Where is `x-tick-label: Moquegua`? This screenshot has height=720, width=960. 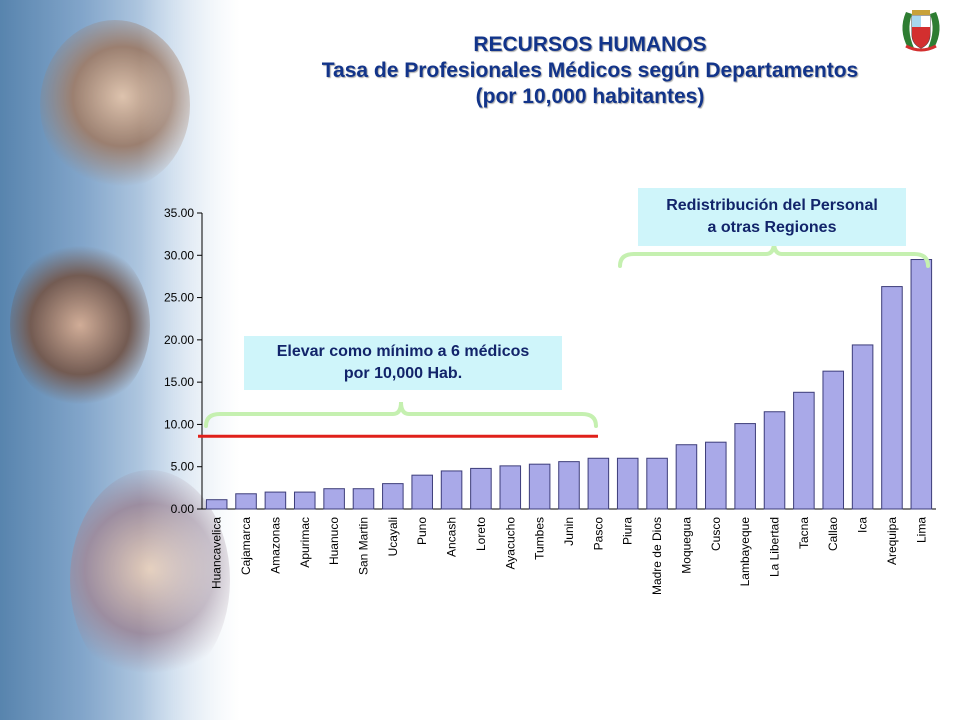
x-tick-label: Moquegua is located at coordinates (686, 545).